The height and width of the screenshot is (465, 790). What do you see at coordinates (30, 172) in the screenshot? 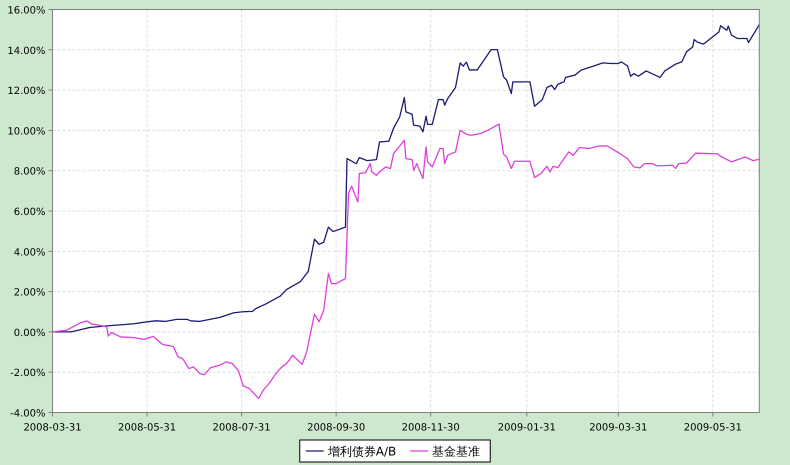
I see `y-tick-label: 8.00%` at bounding box center [30, 172].